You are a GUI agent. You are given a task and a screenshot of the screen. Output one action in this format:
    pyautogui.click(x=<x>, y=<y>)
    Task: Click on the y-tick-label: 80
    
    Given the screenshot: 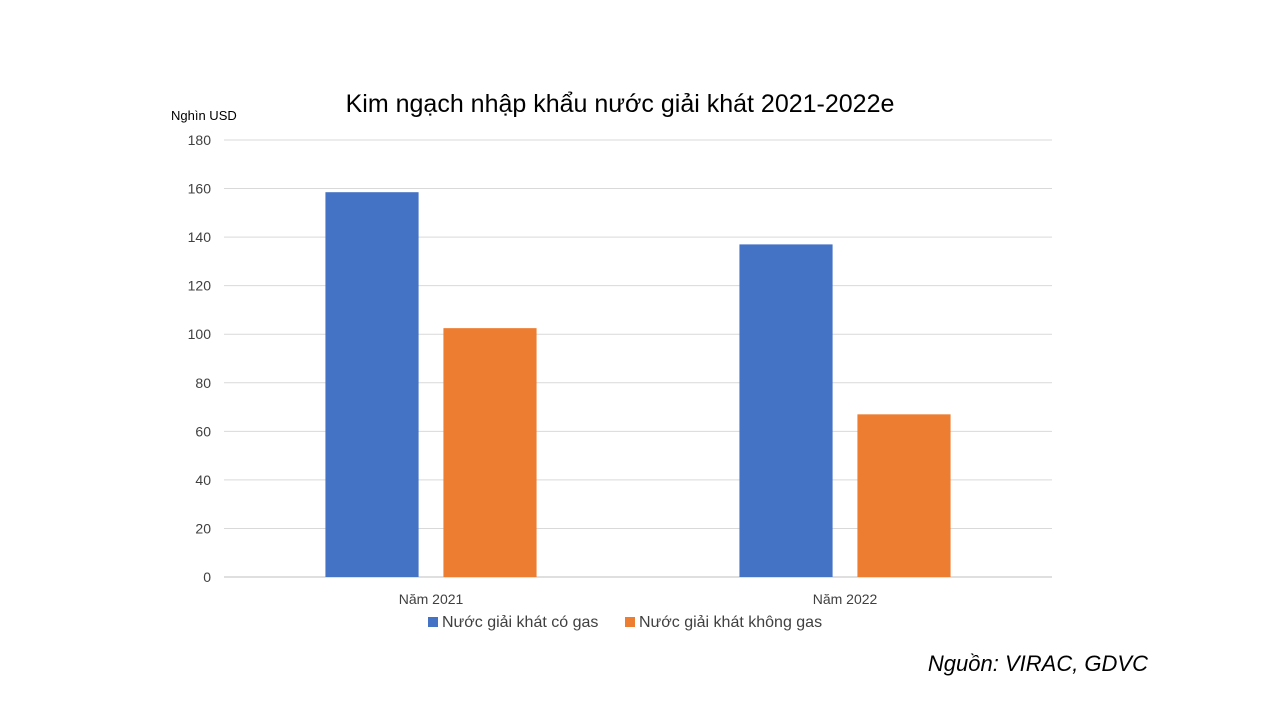 What is the action you would take?
    pyautogui.click(x=203, y=383)
    